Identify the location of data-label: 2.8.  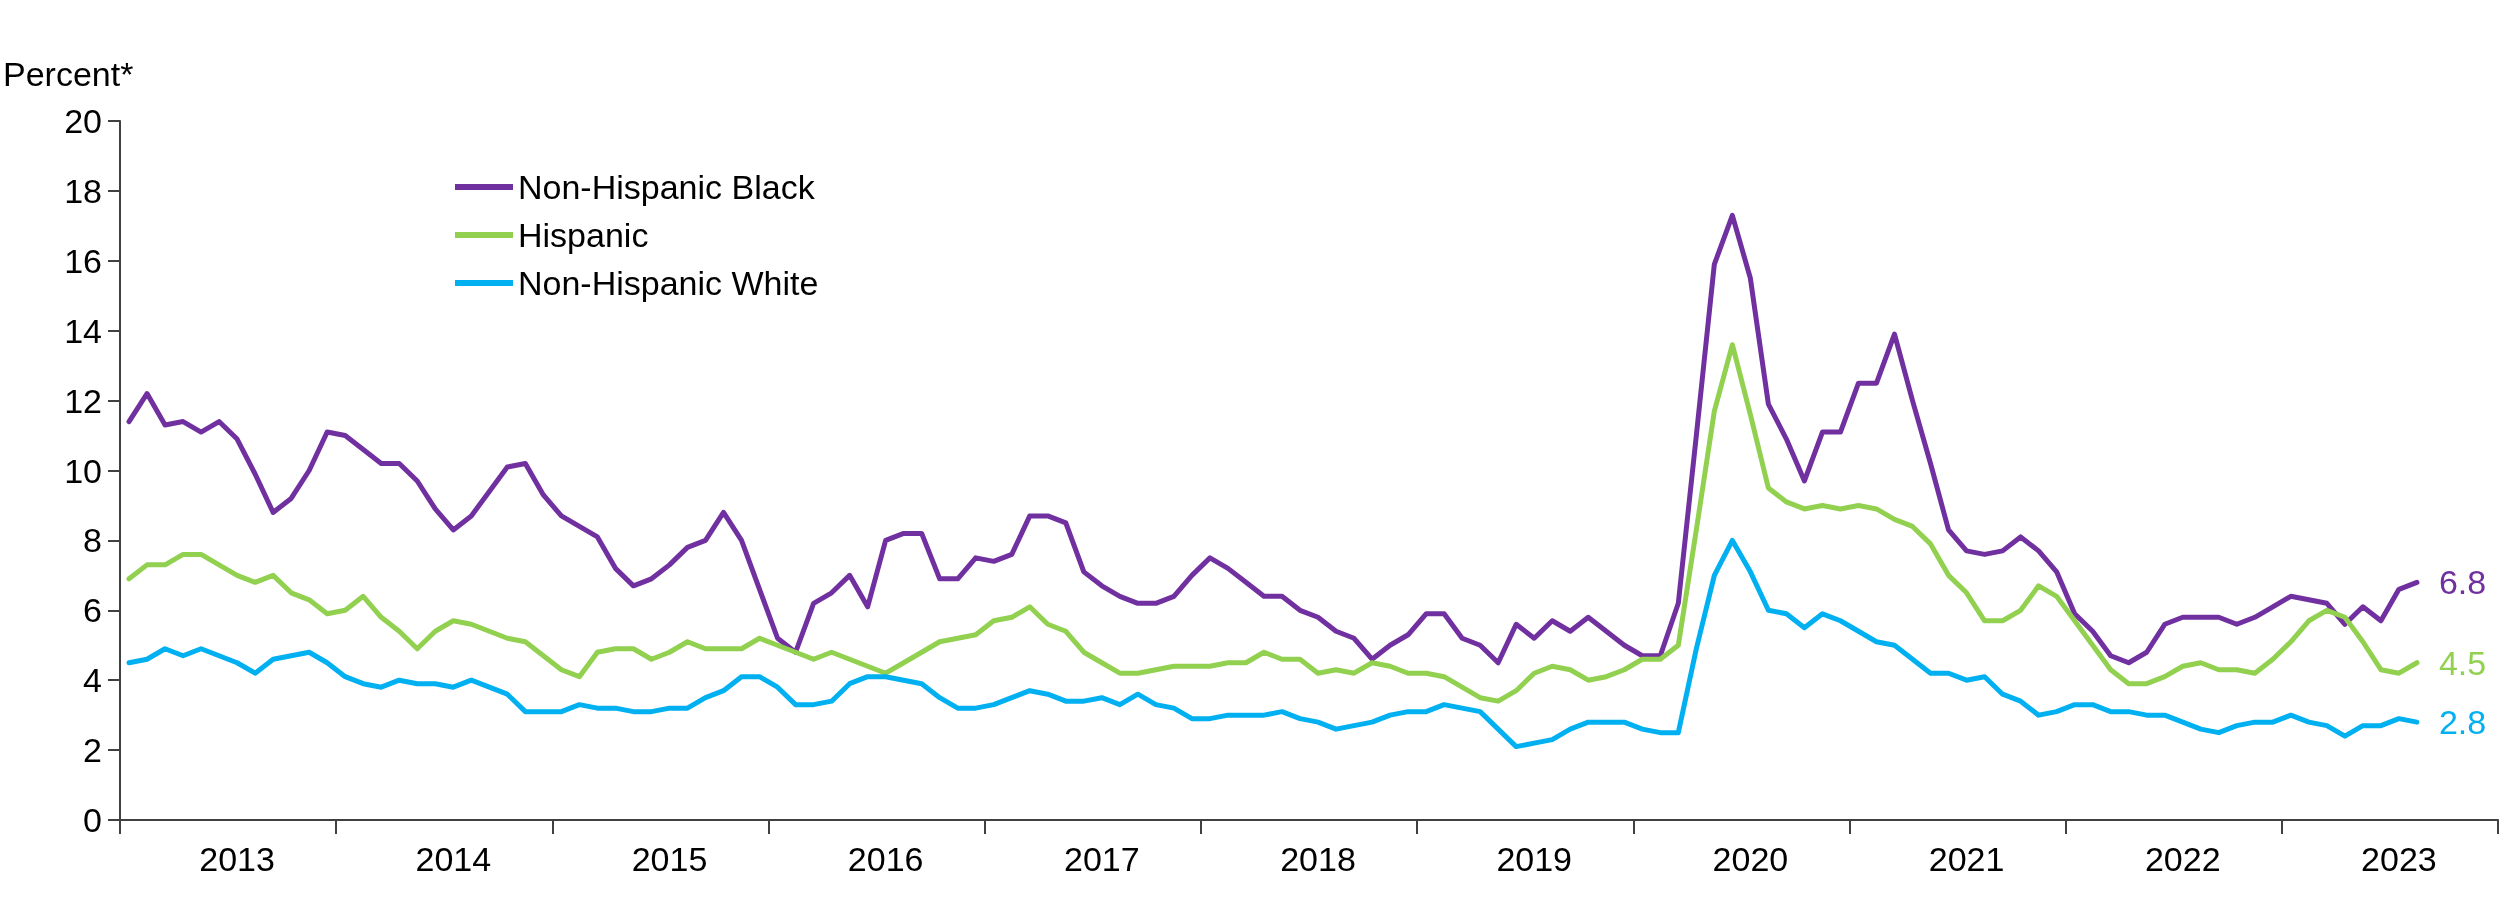
(2462, 722).